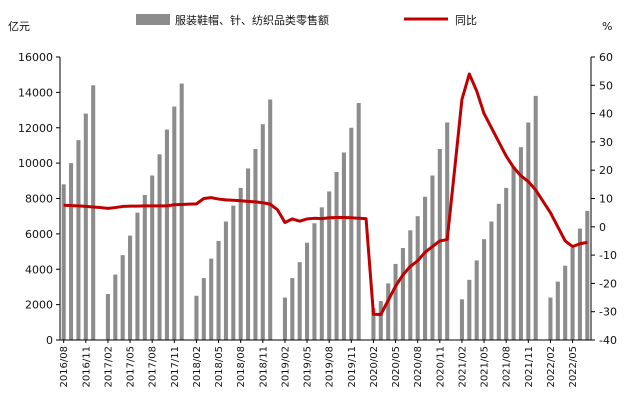 The height and width of the screenshot is (415, 640). What do you see at coordinates (608, 283) in the screenshot?
I see `right-tick-label: -20` at bounding box center [608, 283].